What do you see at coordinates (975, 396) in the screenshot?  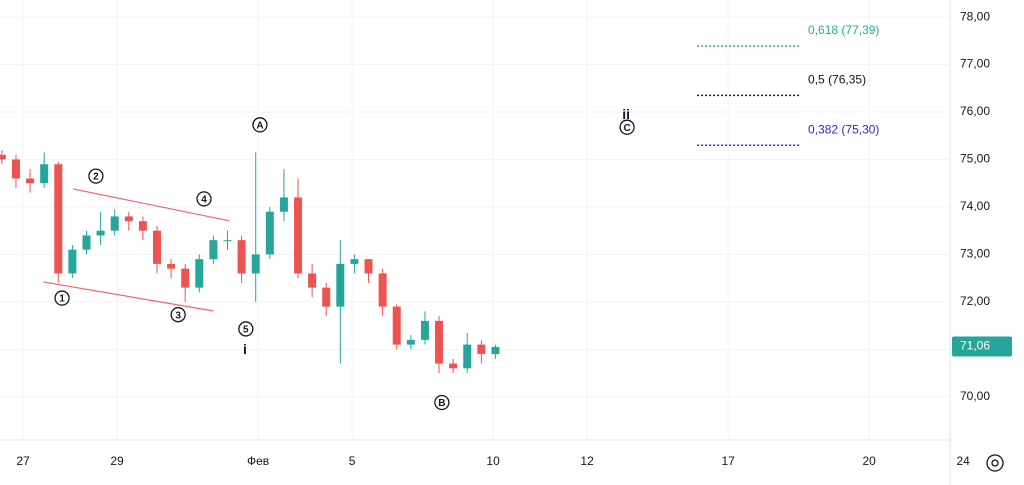 I see `y-tick-label: 70,00` at bounding box center [975, 396].